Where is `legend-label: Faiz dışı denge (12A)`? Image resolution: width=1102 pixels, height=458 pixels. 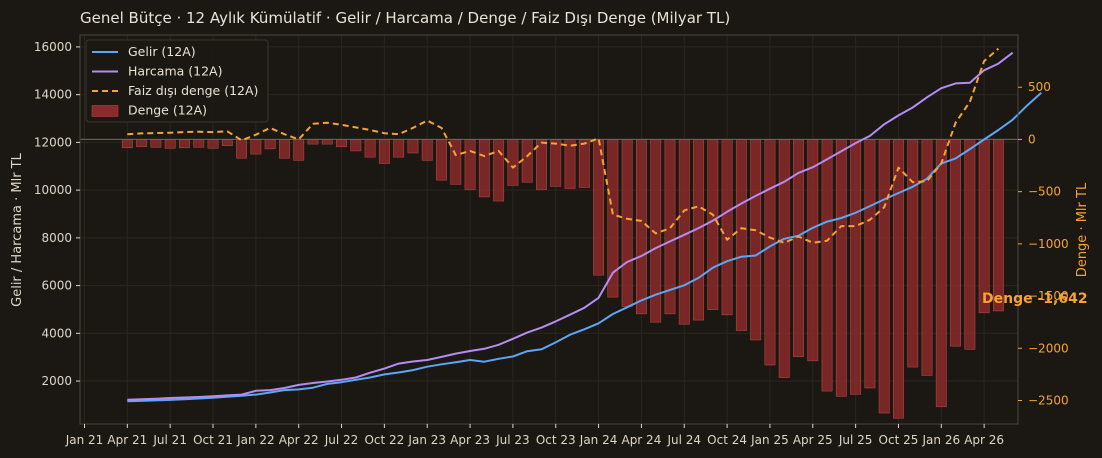 legend-label: Faiz dışı denge (12A) is located at coordinates (193, 90).